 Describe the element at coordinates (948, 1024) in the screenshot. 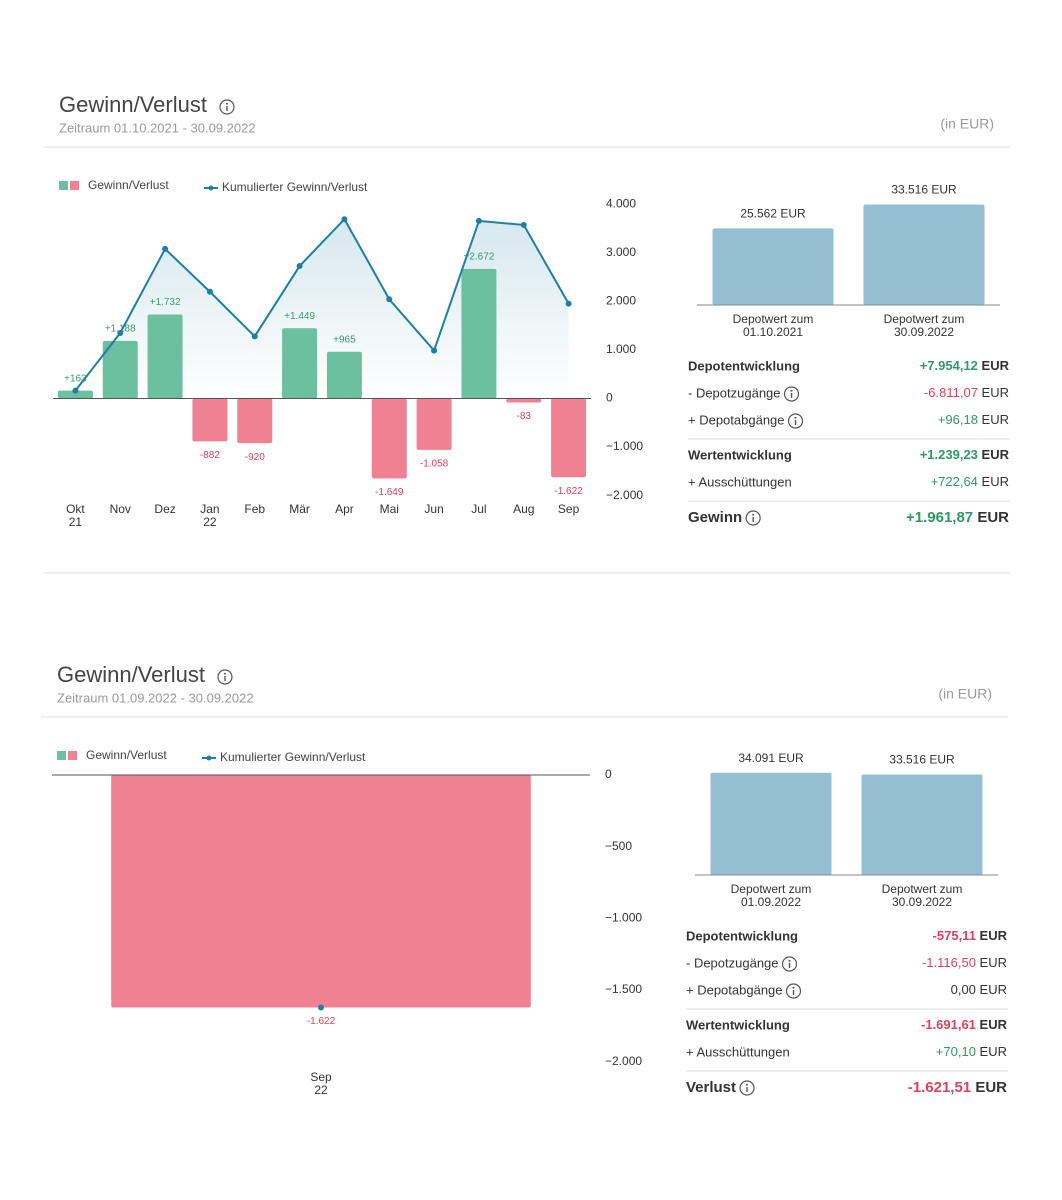

I see `row-amount: -1.691,61` at that location.